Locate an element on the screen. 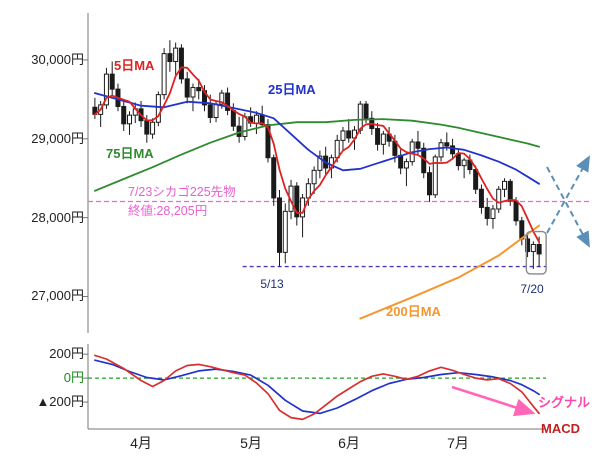 This screenshot has width=600, height=461. macd-line is located at coordinates (317, 387).